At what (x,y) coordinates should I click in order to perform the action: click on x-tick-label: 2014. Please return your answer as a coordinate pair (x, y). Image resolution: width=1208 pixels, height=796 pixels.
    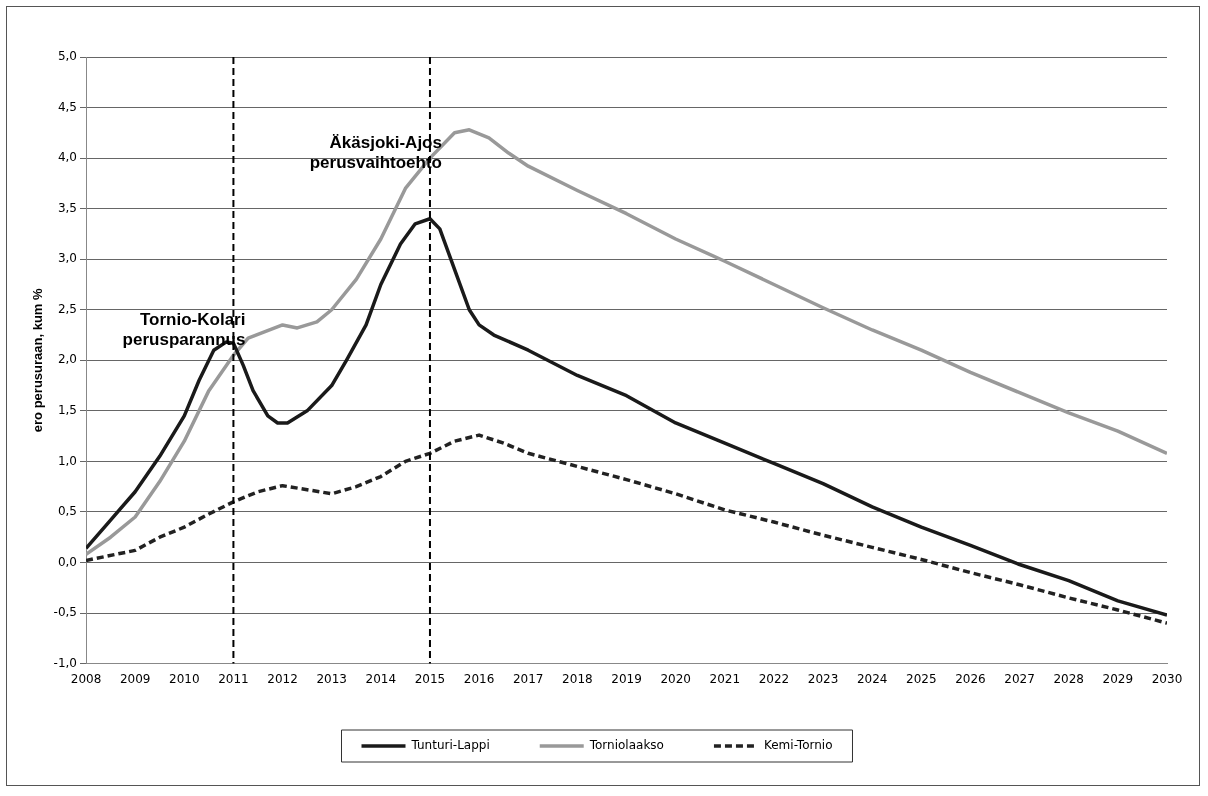
    Looking at the image, I should click on (381, 678).